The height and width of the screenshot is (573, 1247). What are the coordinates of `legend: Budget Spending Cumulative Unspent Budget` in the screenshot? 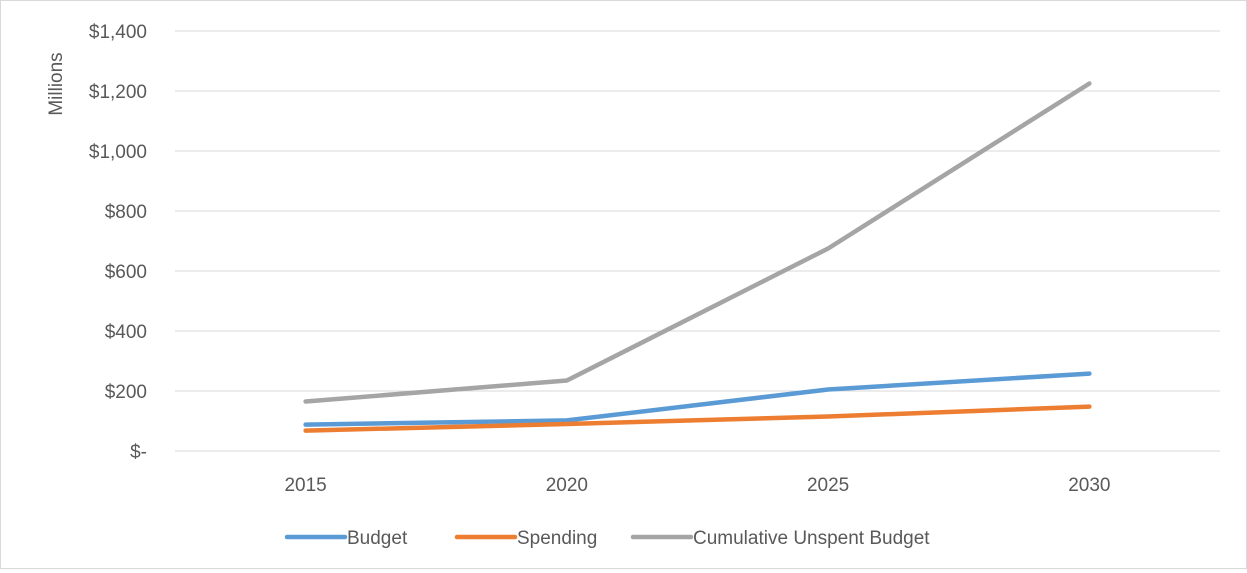 It's located at (608, 538).